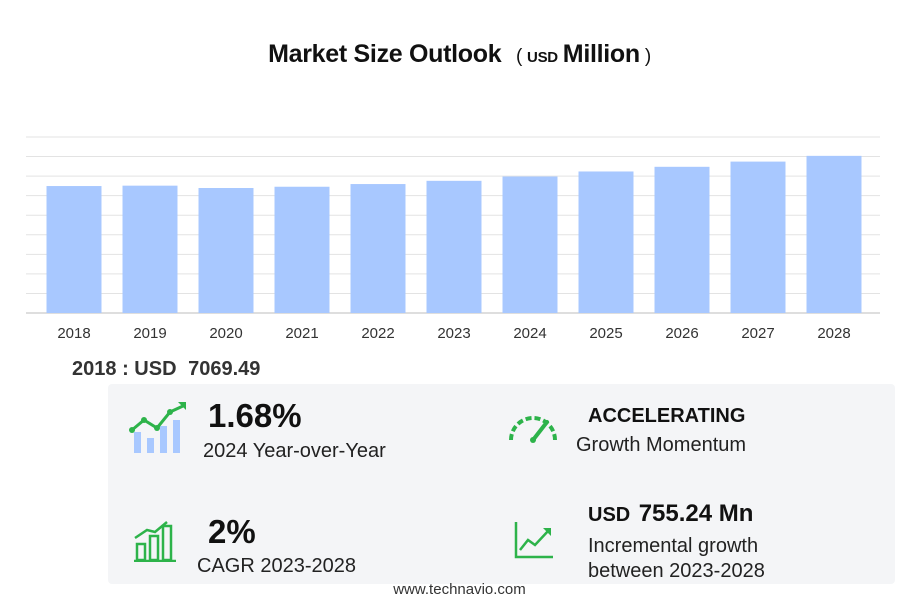  Describe the element at coordinates (225, 333) in the screenshot. I see `x-tick-label: 2020` at that location.